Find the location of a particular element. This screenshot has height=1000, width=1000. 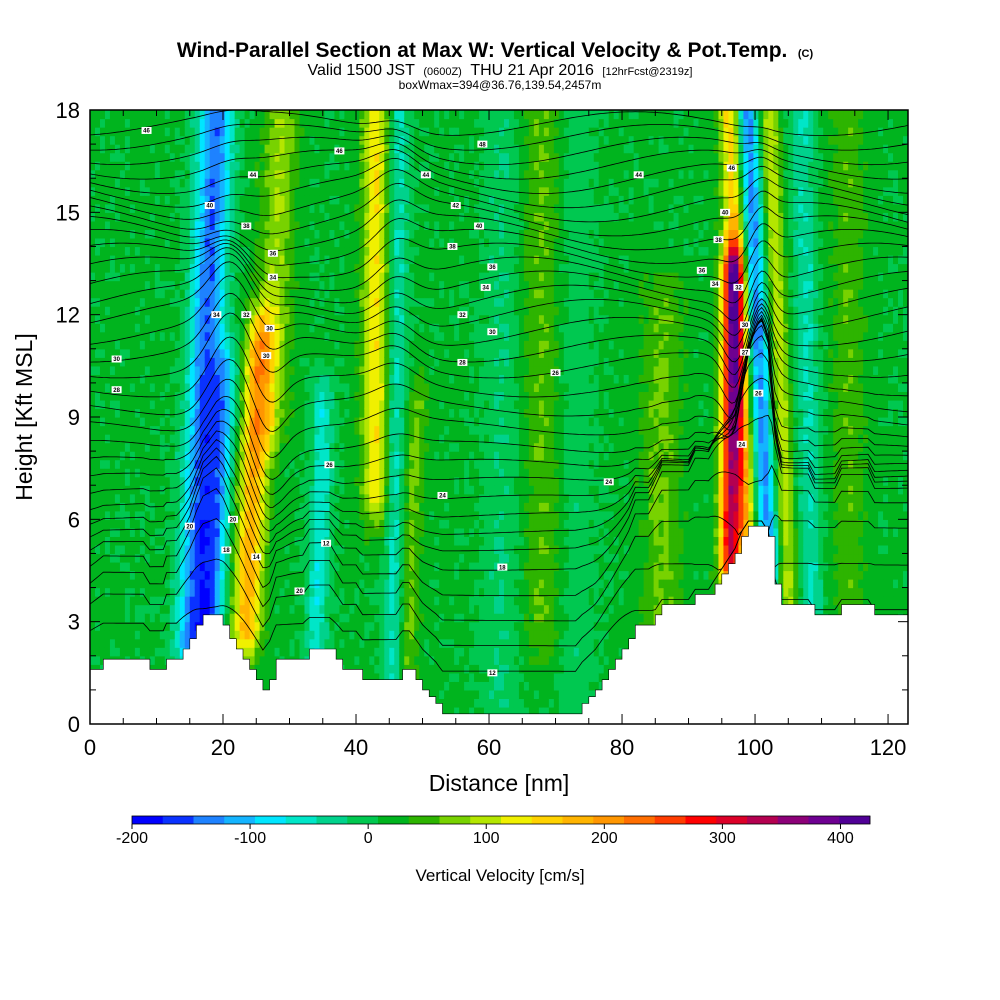

colorbar-tick-label: -200 is located at coordinates (132, 838).